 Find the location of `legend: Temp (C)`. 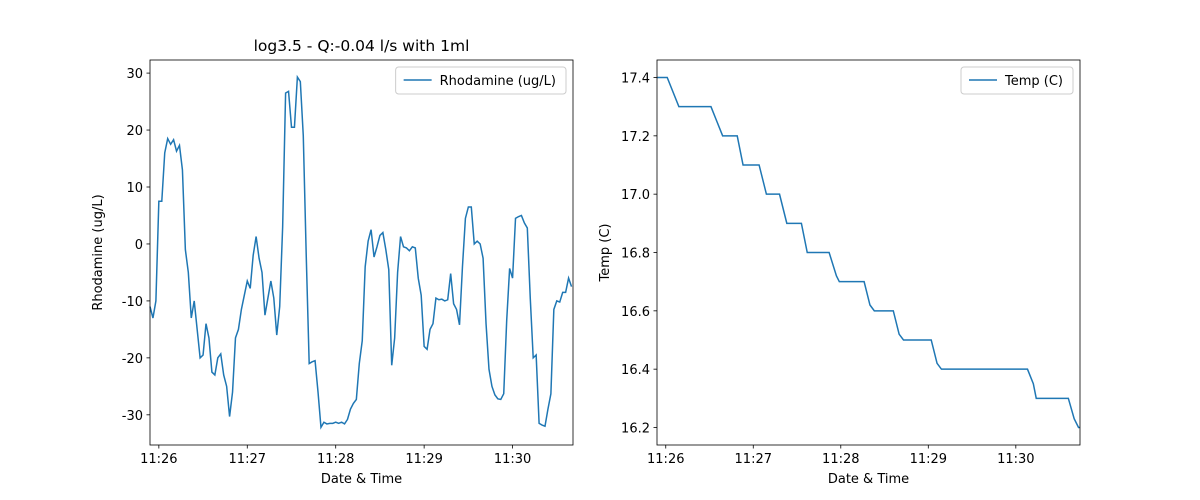

legend: Temp (C) is located at coordinates (1017, 80).